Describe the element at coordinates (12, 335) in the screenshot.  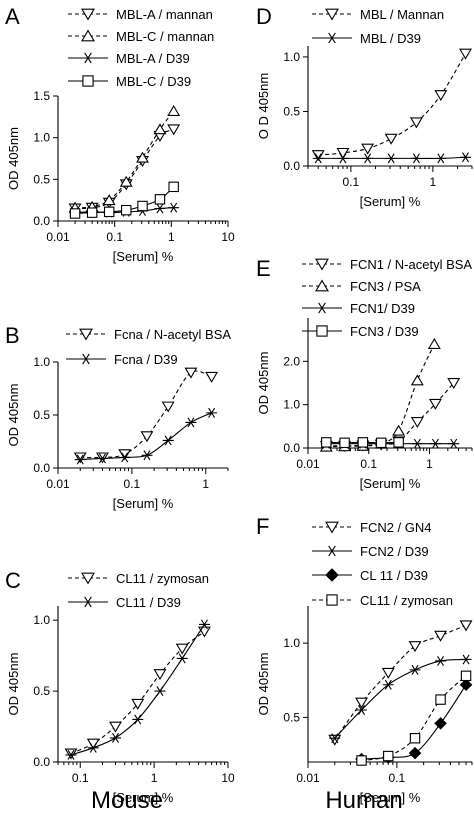
I see `panel-letter: B` at that location.